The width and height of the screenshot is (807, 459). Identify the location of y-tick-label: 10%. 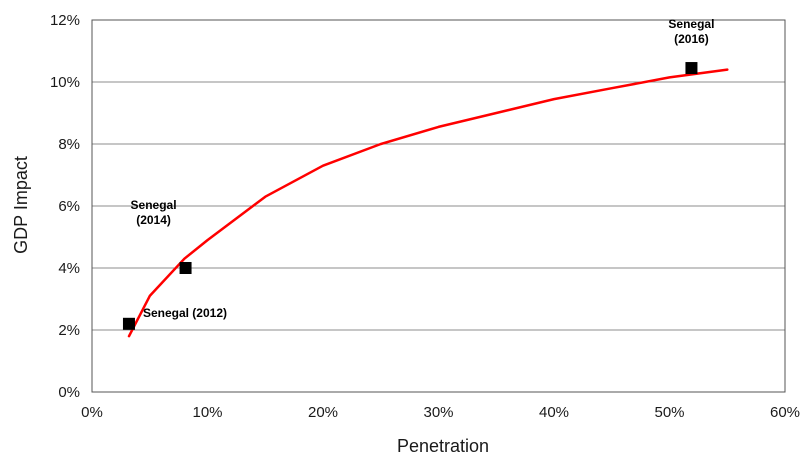
(65, 82).